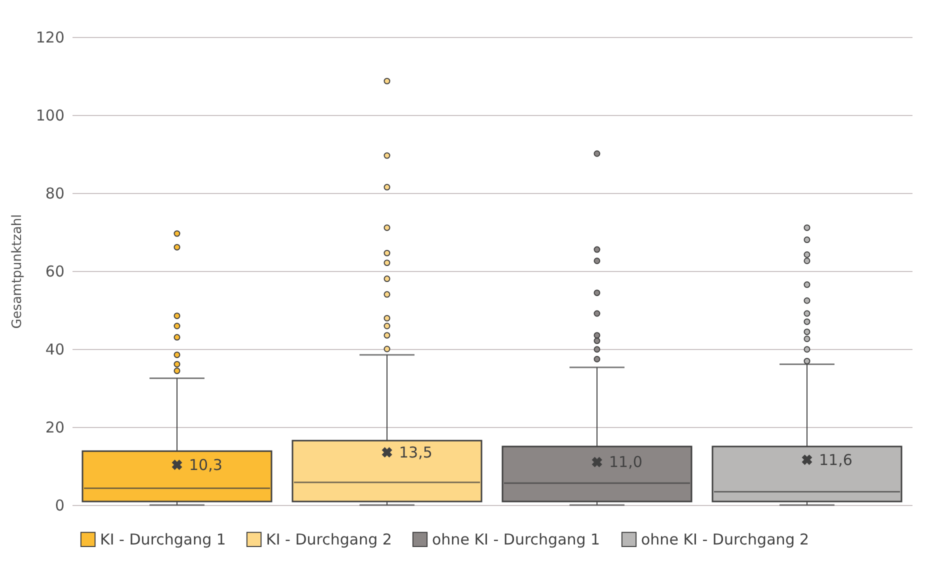 This screenshot has height=570, width=952. What do you see at coordinates (835, 459) in the screenshot?
I see `text: 11,6` at bounding box center [835, 459].